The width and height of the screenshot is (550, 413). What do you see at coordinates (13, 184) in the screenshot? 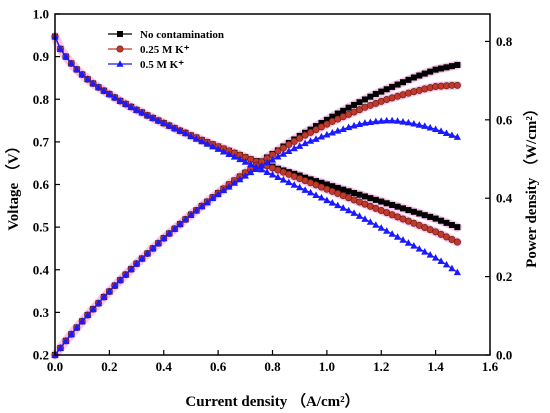
I see `left-y-axis-title: Voltage （V）` at bounding box center [13, 184].